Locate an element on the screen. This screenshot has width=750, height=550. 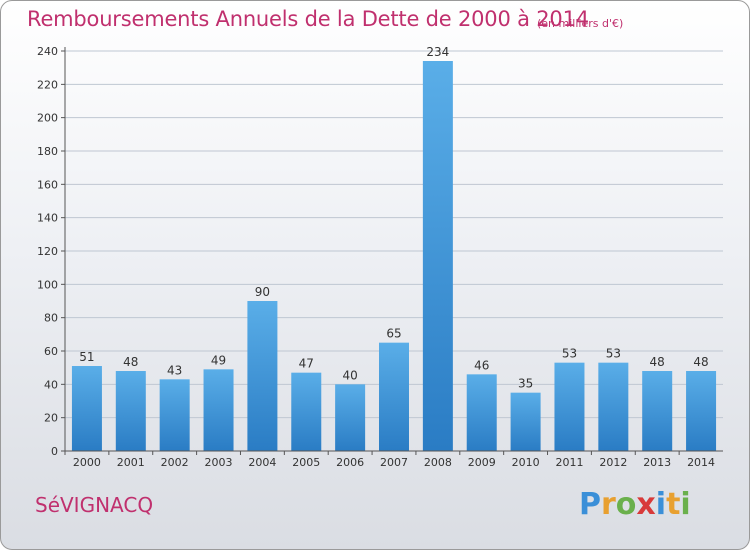
x-tick-label: 2011 is located at coordinates (569, 462).